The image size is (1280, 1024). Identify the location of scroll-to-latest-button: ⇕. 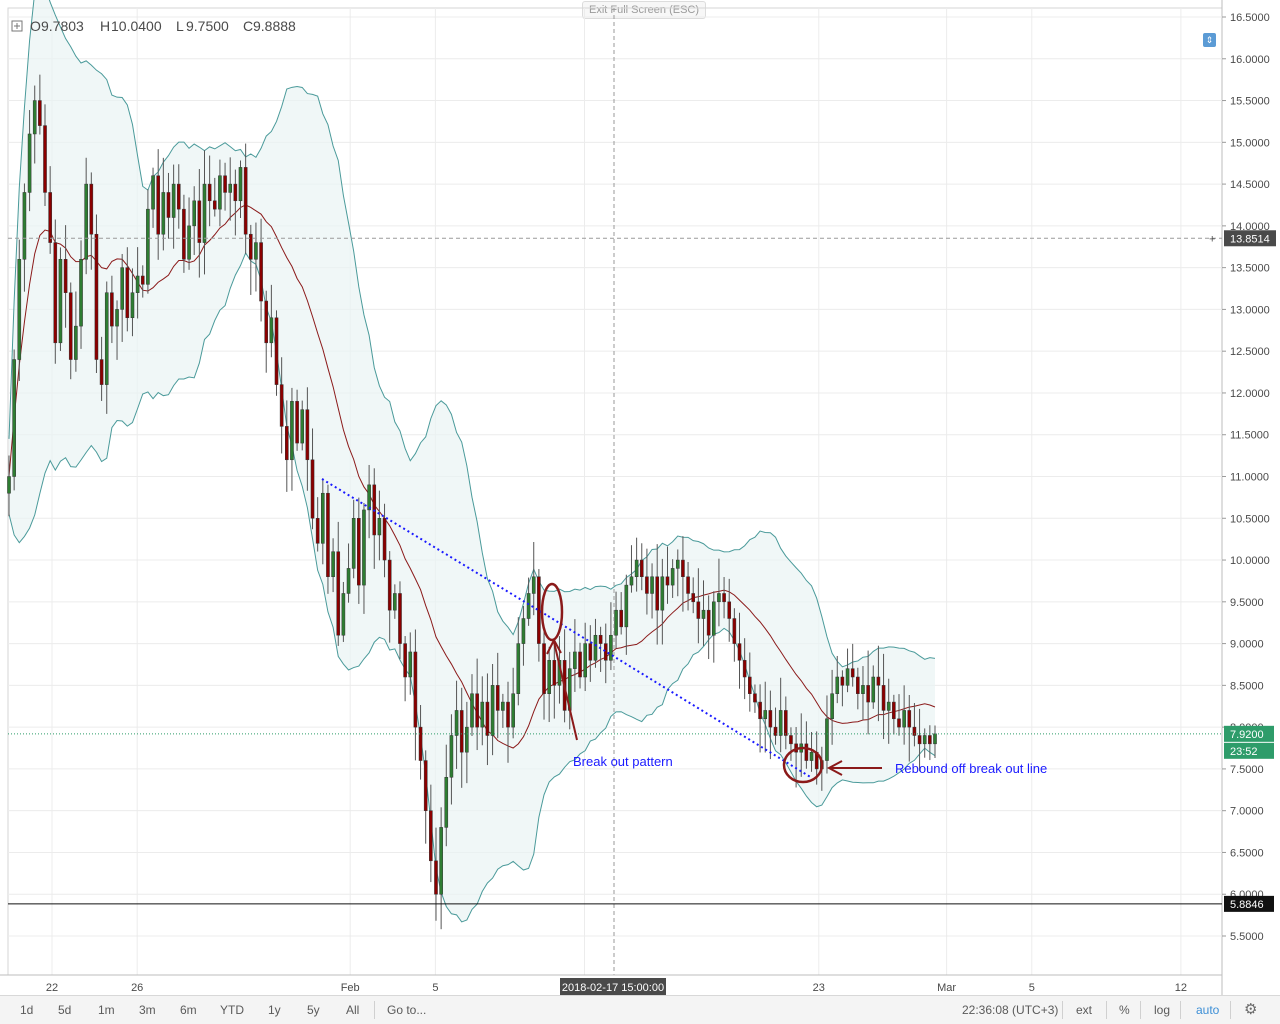
(1209, 40).